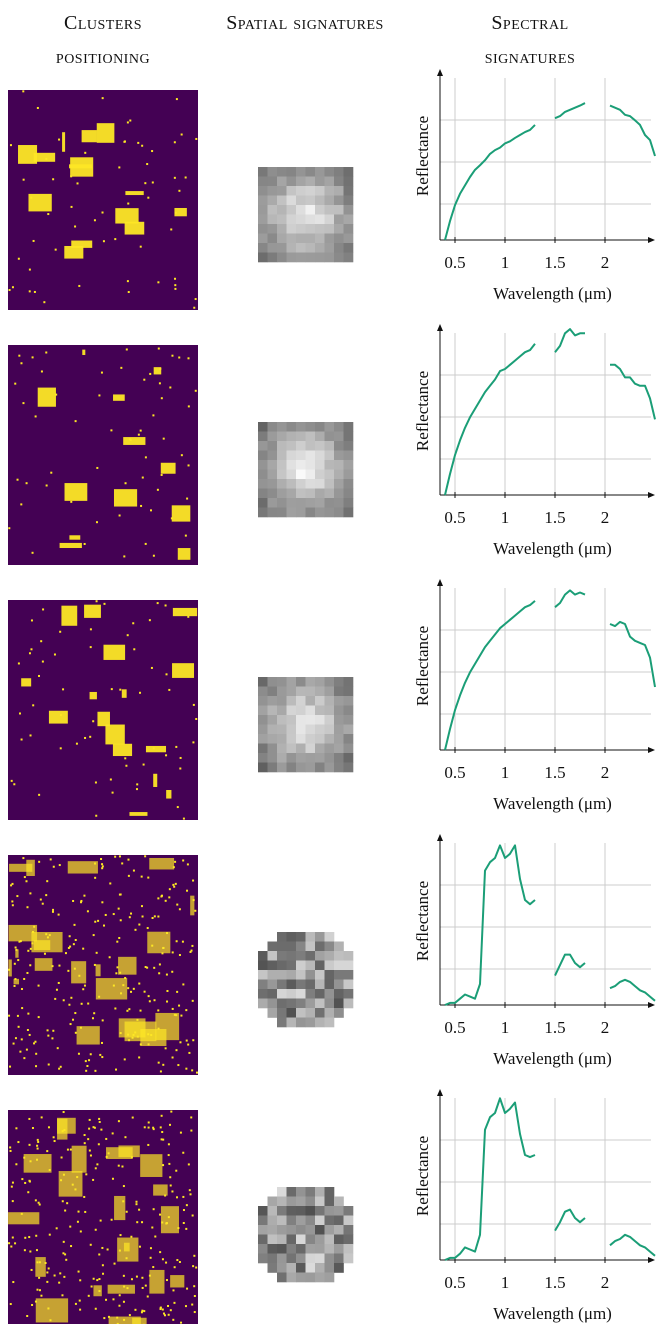 Image resolution: width=657 pixels, height=1324 pixels. I want to click on x-tick-label: 0.5, so click(454, 1282).